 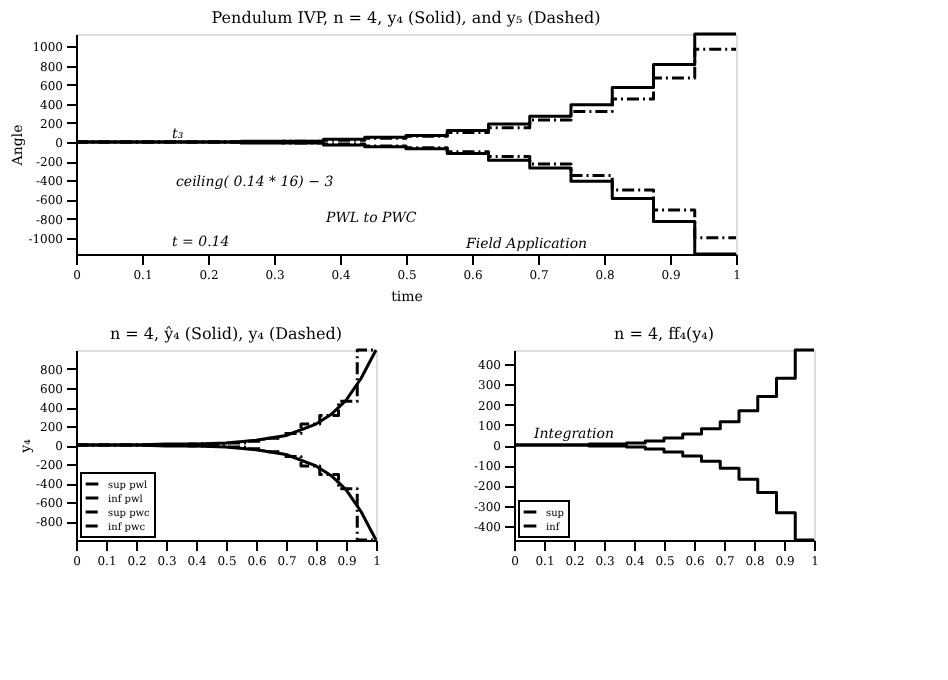 What do you see at coordinates (226, 333) in the screenshot?
I see `chart-title: n = 4, ŷ₄ (Solid), y₄ (Dashed)` at bounding box center [226, 333].